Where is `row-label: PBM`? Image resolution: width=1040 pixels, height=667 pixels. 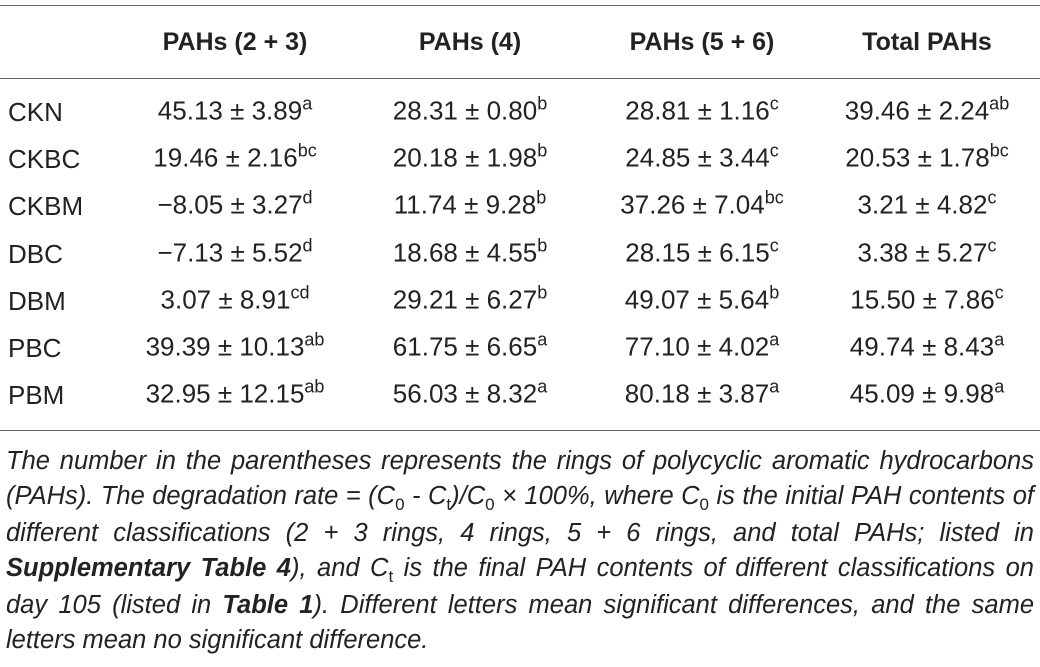 row-label: PBM is located at coordinates (36, 395).